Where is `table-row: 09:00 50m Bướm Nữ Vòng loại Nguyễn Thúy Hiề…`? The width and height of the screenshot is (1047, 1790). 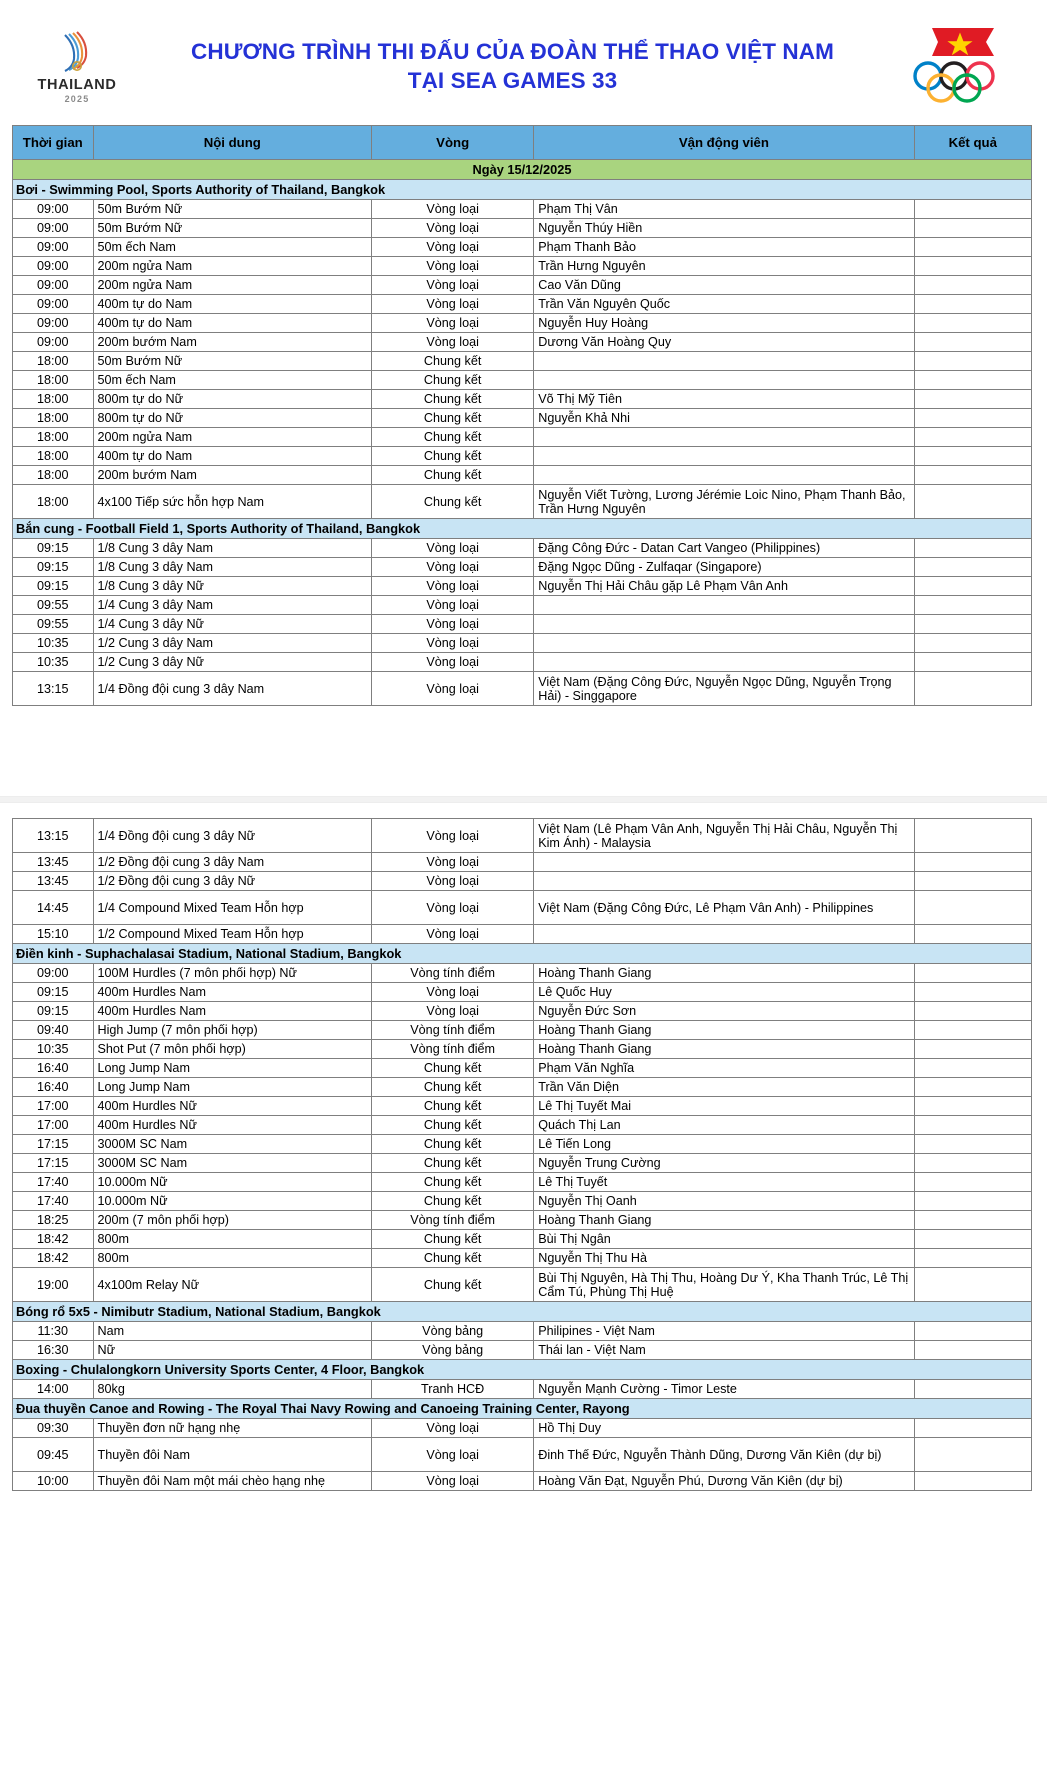 table-row: 09:00 50m Bướm Nữ Vòng loại Nguyễn Thúy Hiề… is located at coordinates (522, 228).